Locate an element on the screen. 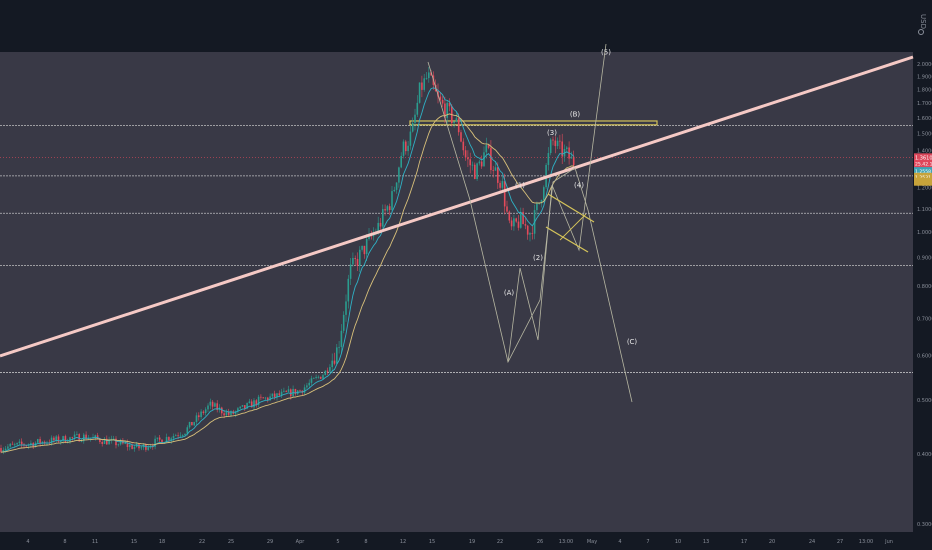 Image resolution: width=932 pixels, height=550 pixels. resistance-zone-box is located at coordinates (533, 123).